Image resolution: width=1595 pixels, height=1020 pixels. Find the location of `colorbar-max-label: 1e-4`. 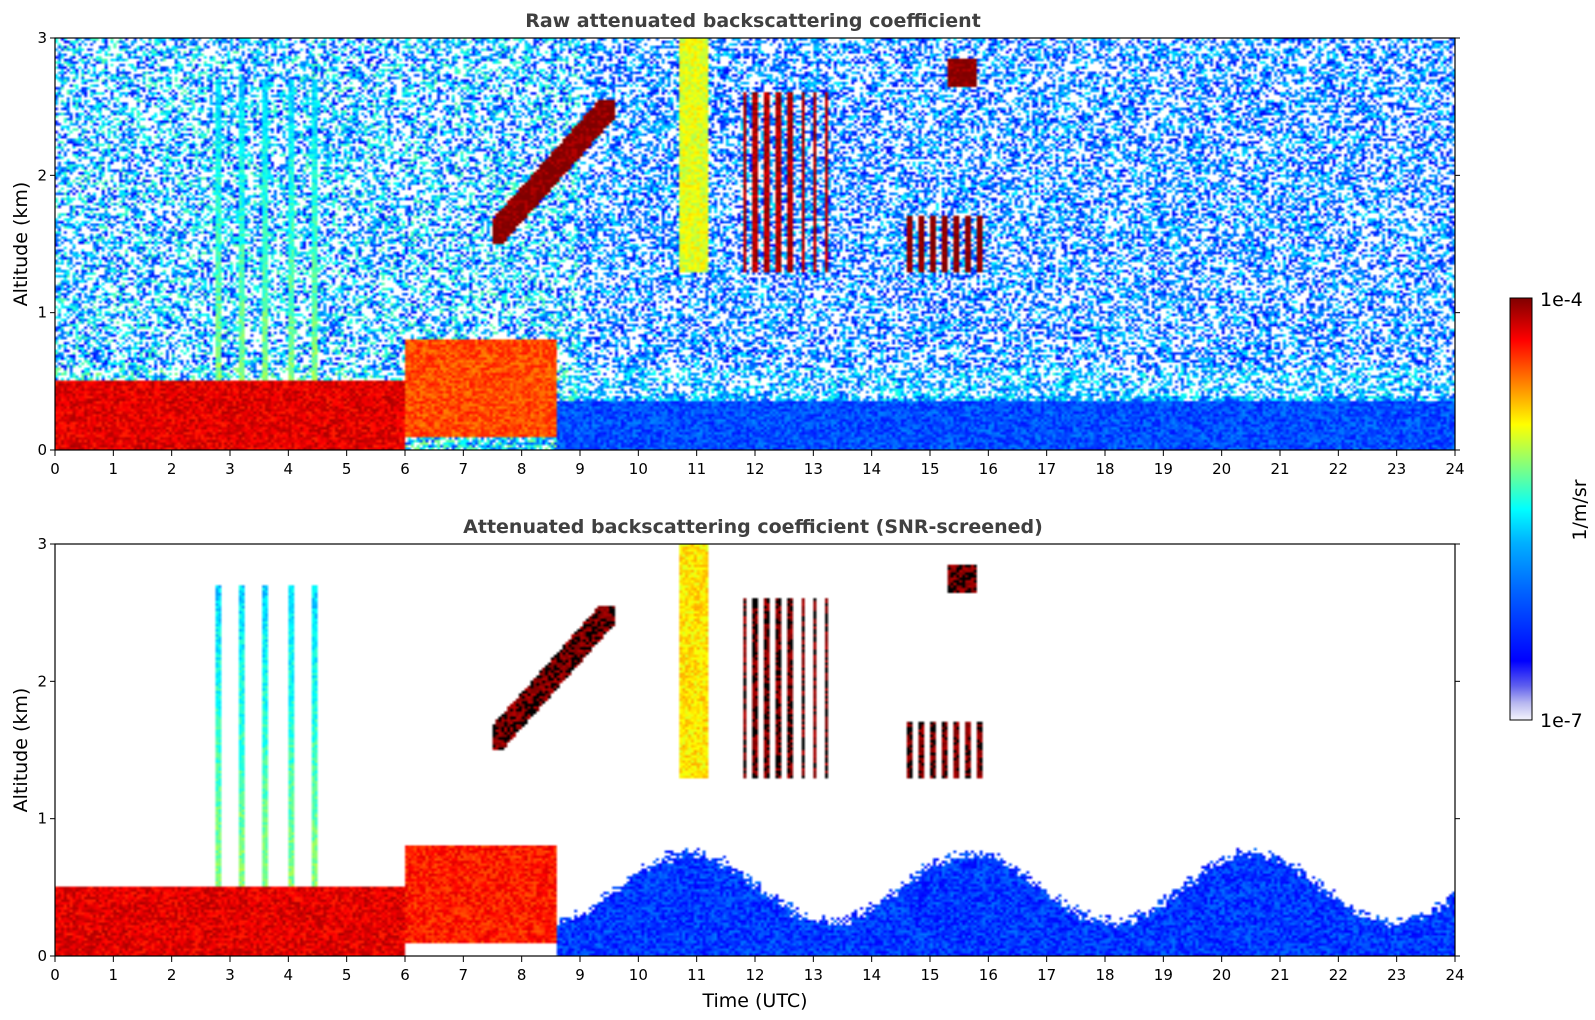

colorbar-max-label: 1e-4 is located at coordinates (1561, 300).